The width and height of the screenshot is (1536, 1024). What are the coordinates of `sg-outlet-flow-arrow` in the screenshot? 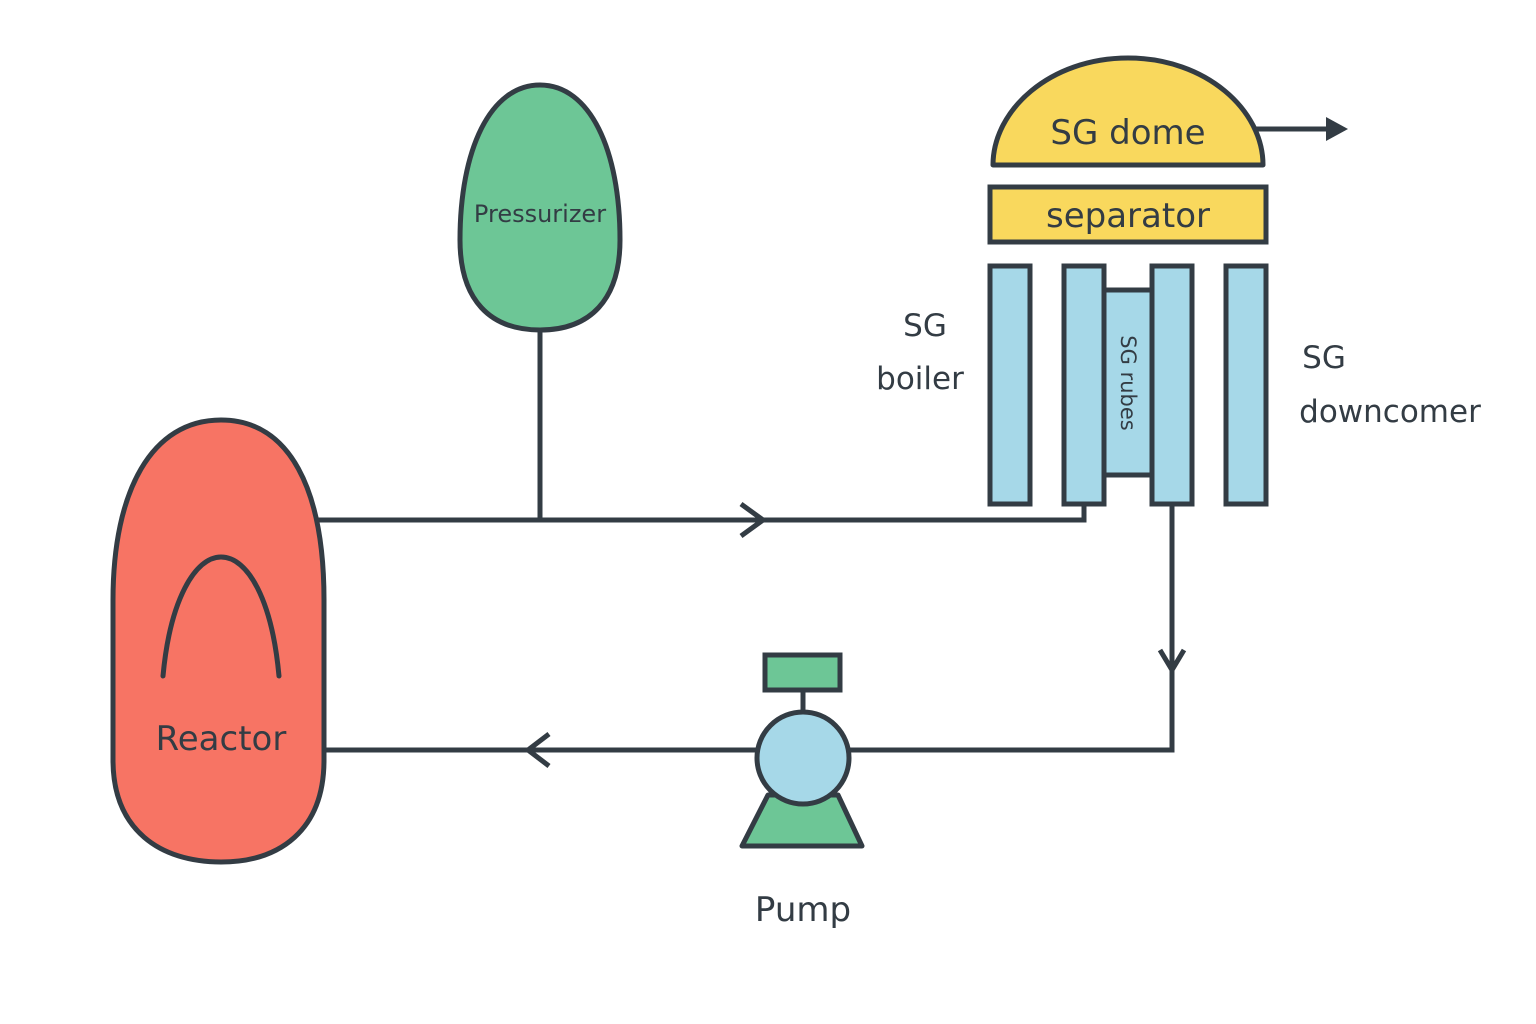 It's located at (1172, 661).